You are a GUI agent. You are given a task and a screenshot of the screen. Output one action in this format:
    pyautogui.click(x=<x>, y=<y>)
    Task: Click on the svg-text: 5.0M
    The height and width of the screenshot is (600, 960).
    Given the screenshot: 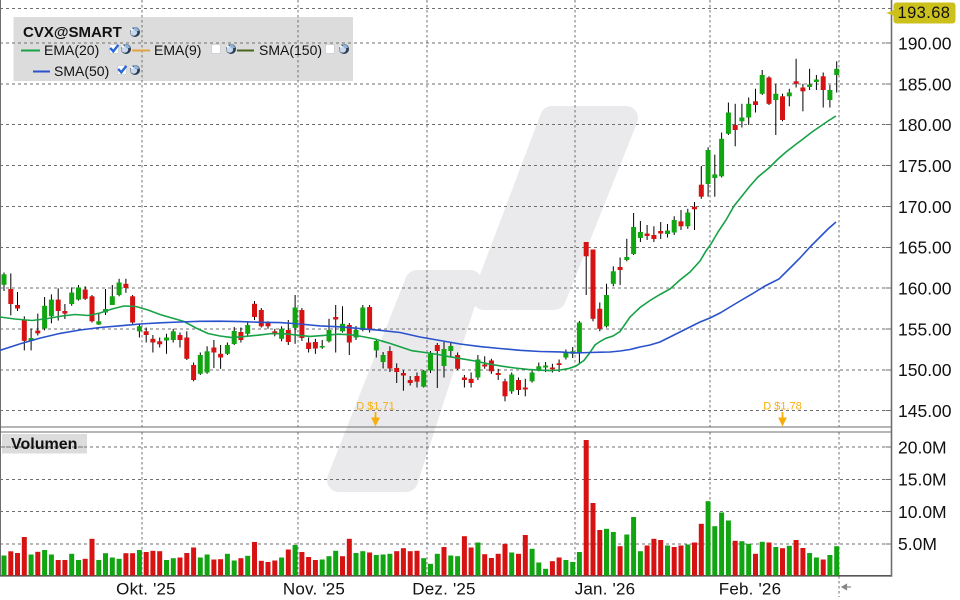 What is the action you would take?
    pyautogui.click(x=917, y=544)
    